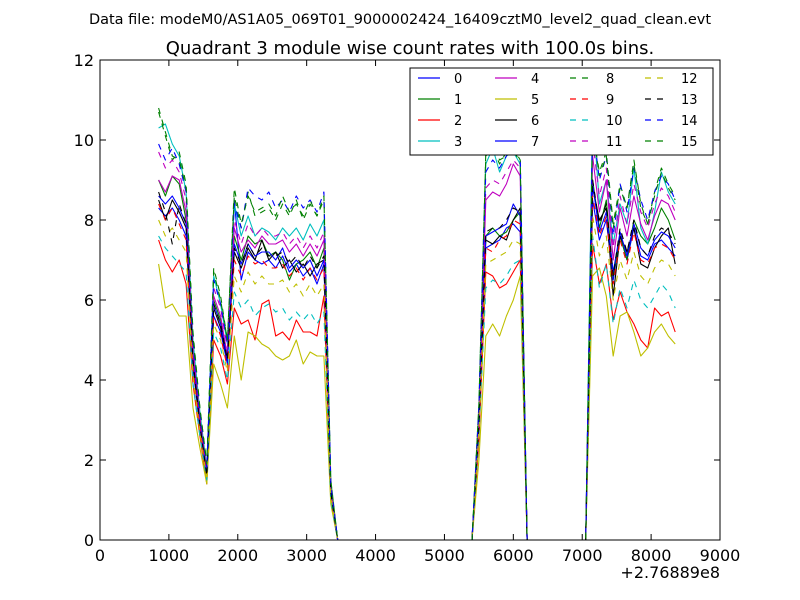 The image size is (800, 600). Describe the element at coordinates (610, 79) in the screenshot. I see `legend-label-8: 8` at that location.